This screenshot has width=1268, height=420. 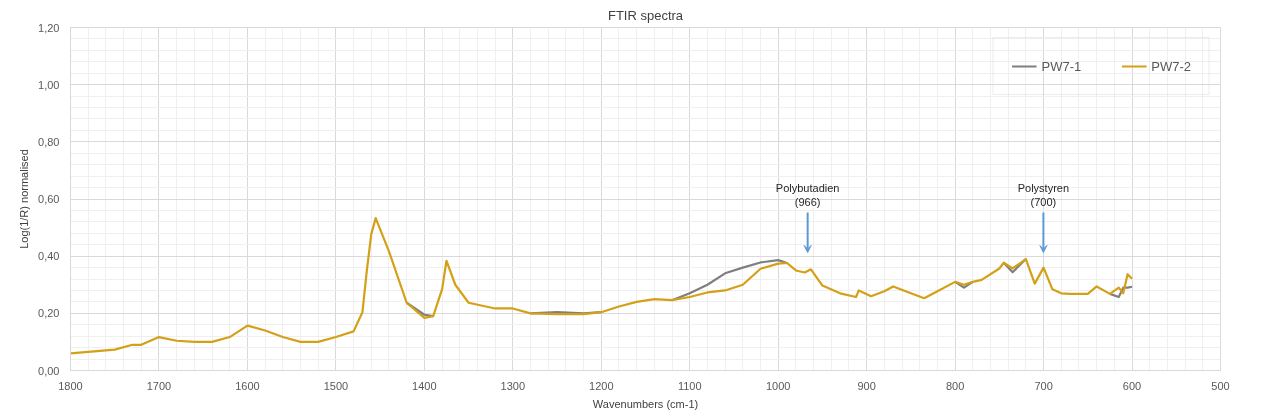 What do you see at coordinates (645, 15) in the screenshot?
I see `chart-title: FTIR spectra` at bounding box center [645, 15].